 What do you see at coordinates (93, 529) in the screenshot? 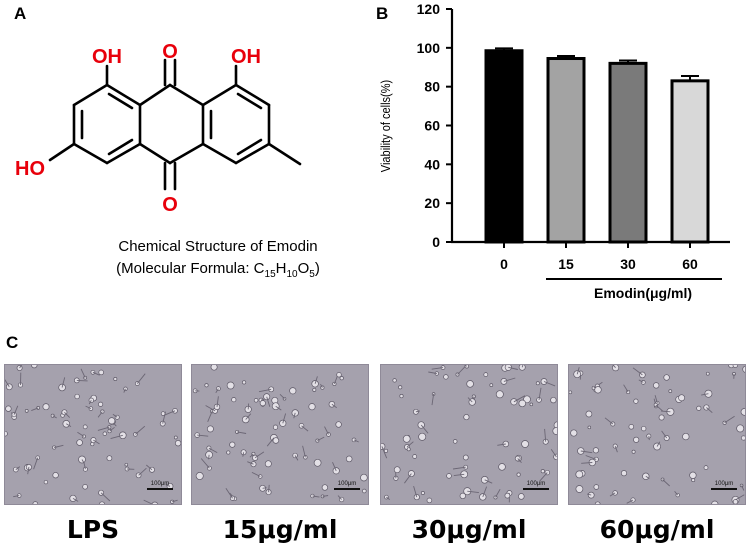
I see `micrograph-label: LPS` at bounding box center [93, 529].